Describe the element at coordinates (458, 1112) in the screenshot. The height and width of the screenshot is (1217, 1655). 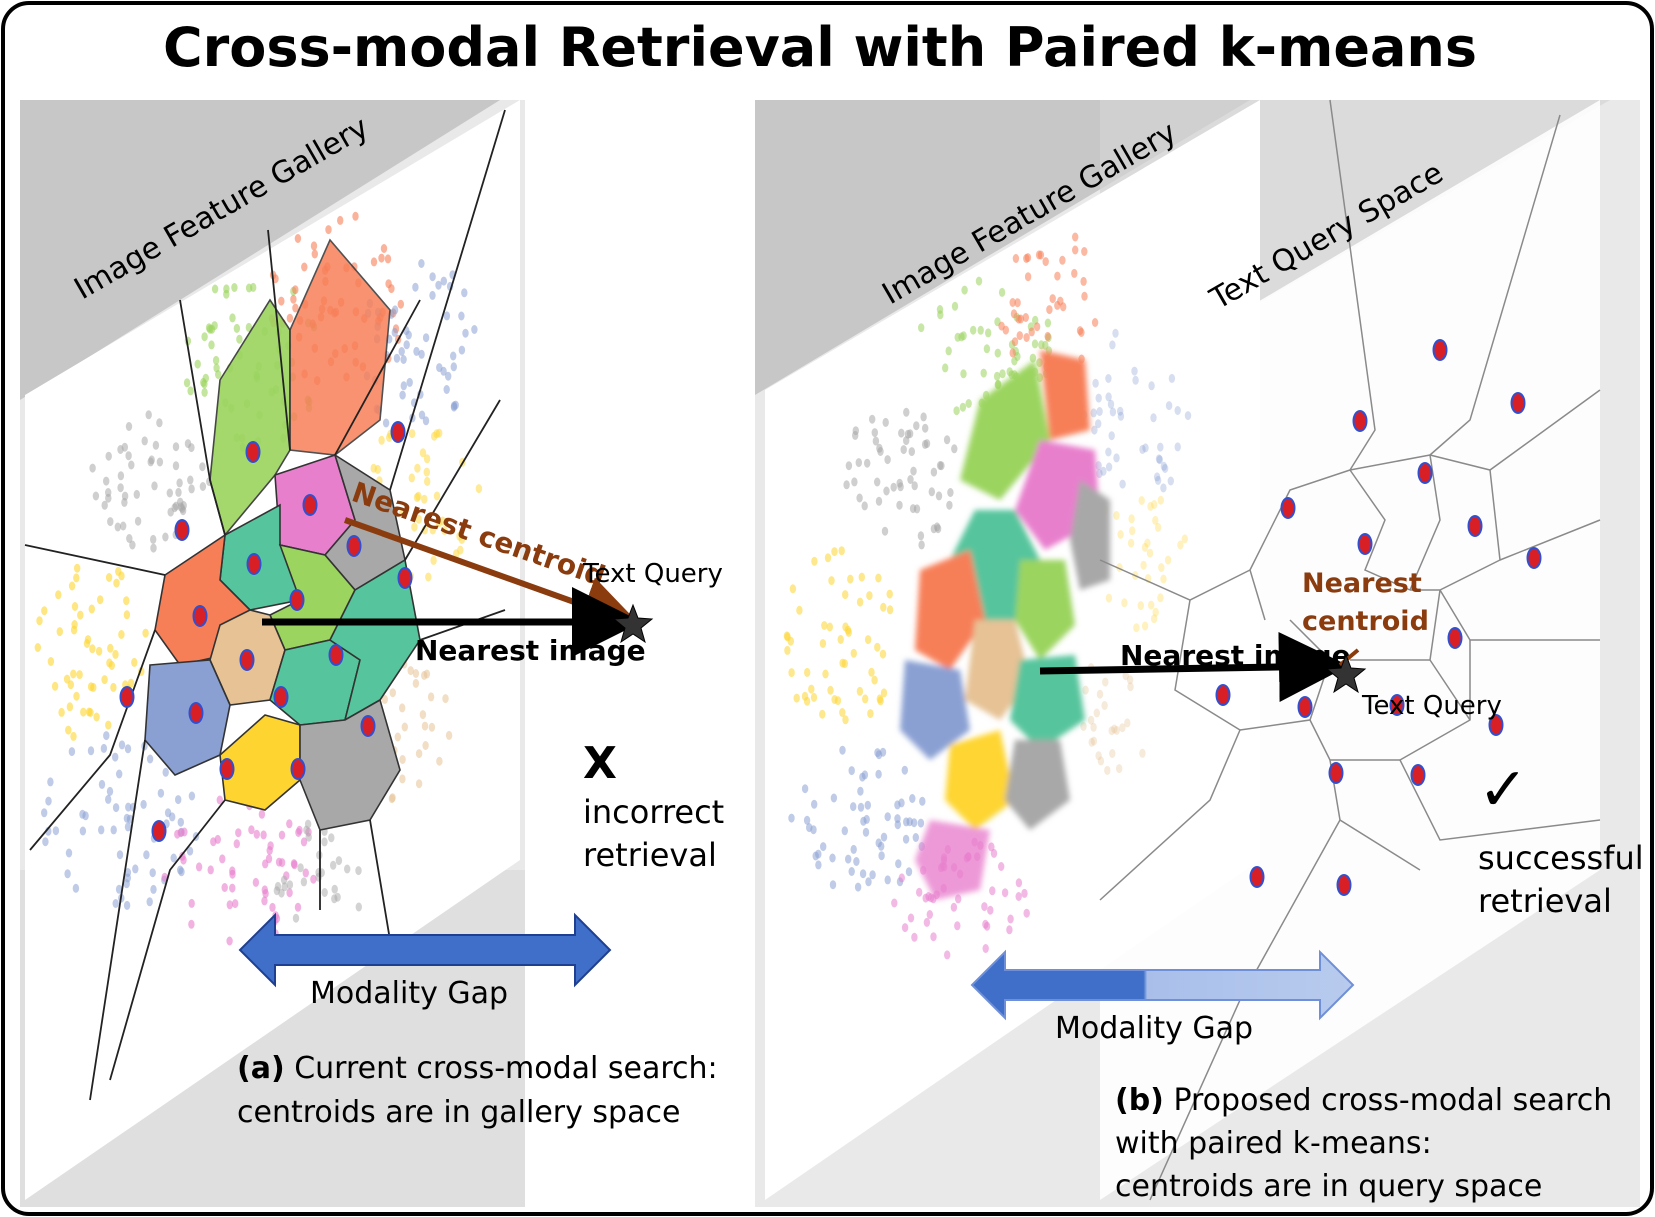
I see `caption-a-line2: centroids are in gallery space` at that location.